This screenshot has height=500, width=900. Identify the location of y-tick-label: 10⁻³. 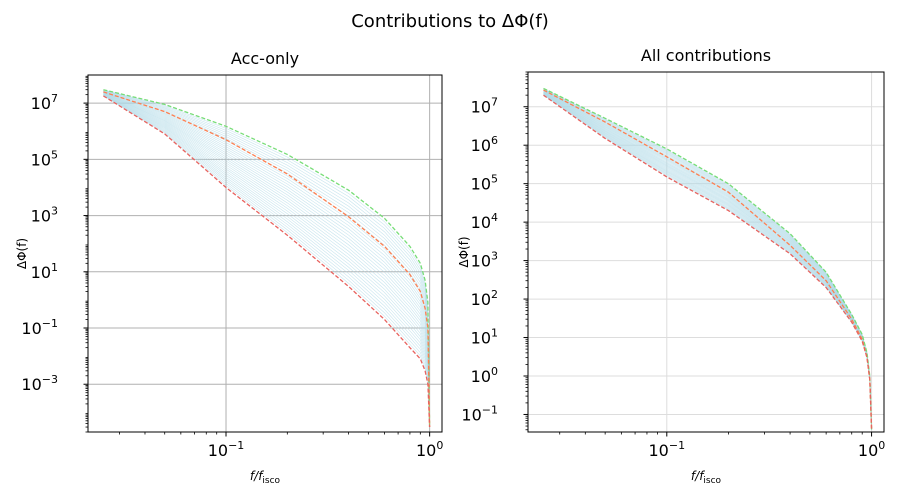
(39, 383).